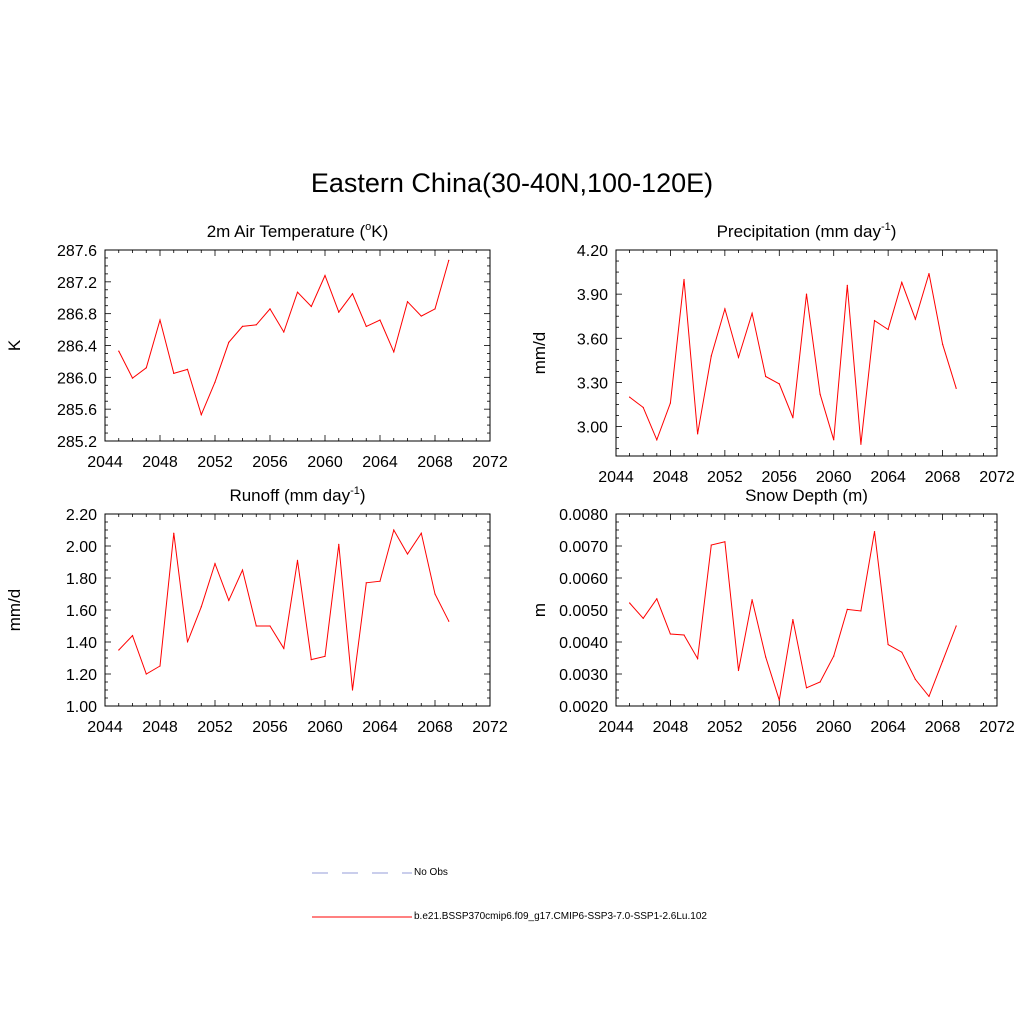 Image resolution: width=1024 pixels, height=1024 pixels. Describe the element at coordinates (592, 295) in the screenshot. I see `precipitation-y-tick-label: 3.90` at that location.